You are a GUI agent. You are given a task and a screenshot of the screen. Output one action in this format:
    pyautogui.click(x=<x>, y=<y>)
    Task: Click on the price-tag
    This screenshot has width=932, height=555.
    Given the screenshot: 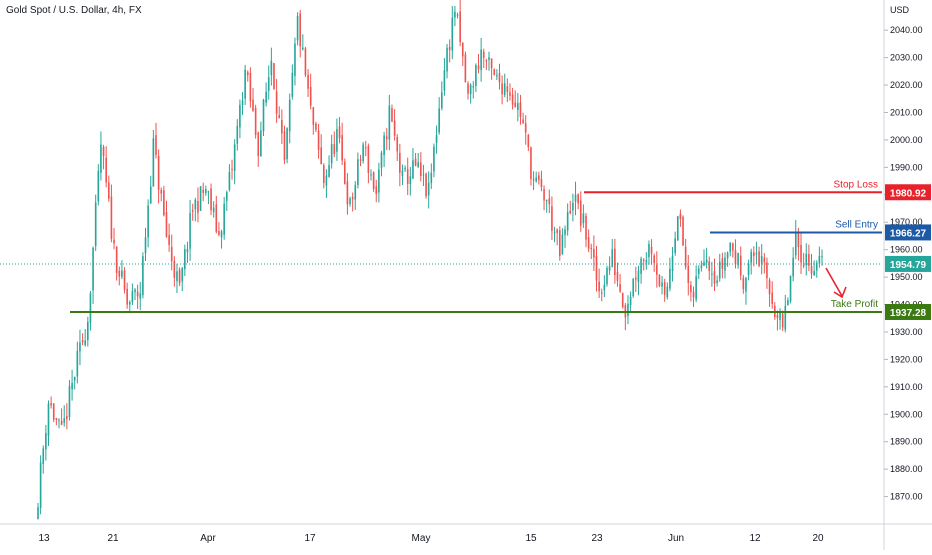 What is the action you would take?
    pyautogui.click(x=908, y=232)
    